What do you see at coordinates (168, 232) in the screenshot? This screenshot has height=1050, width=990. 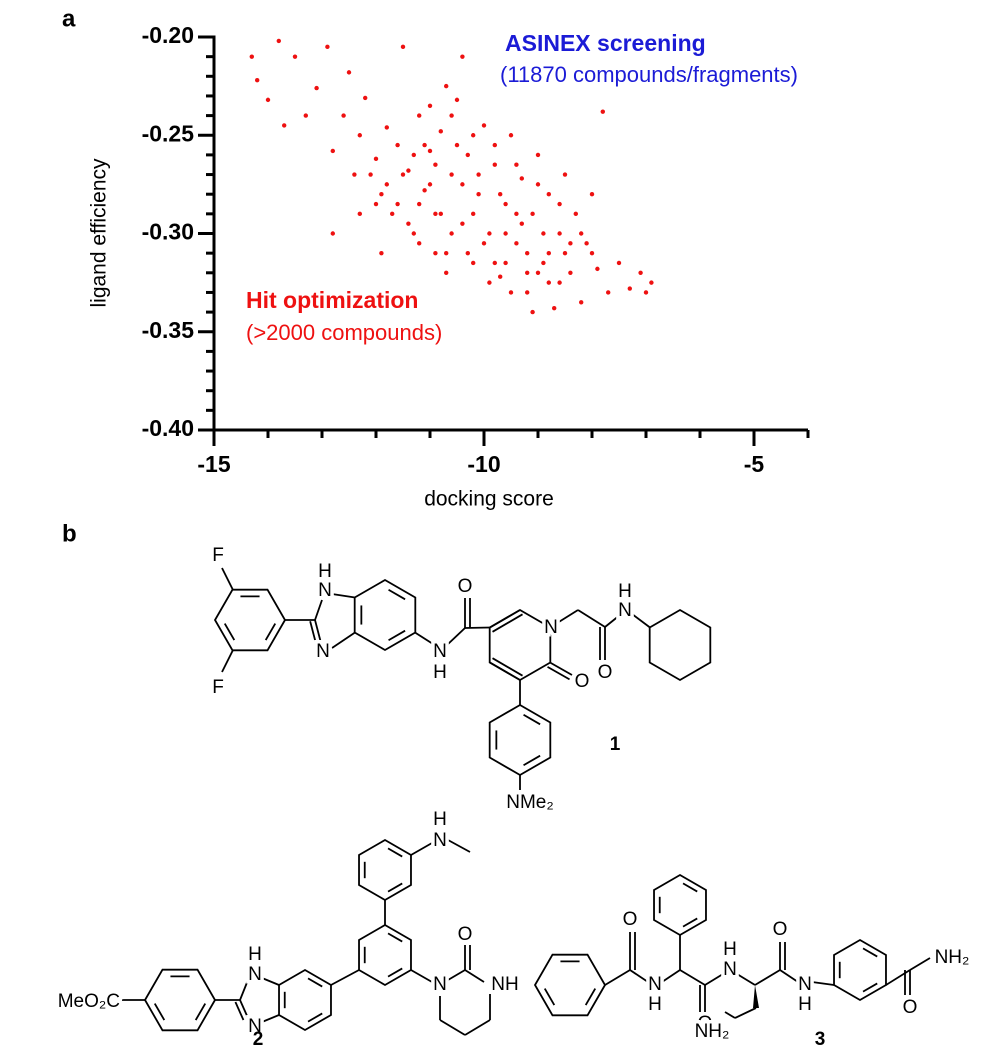 I see `y-tick-label: -0.30` at bounding box center [168, 232].